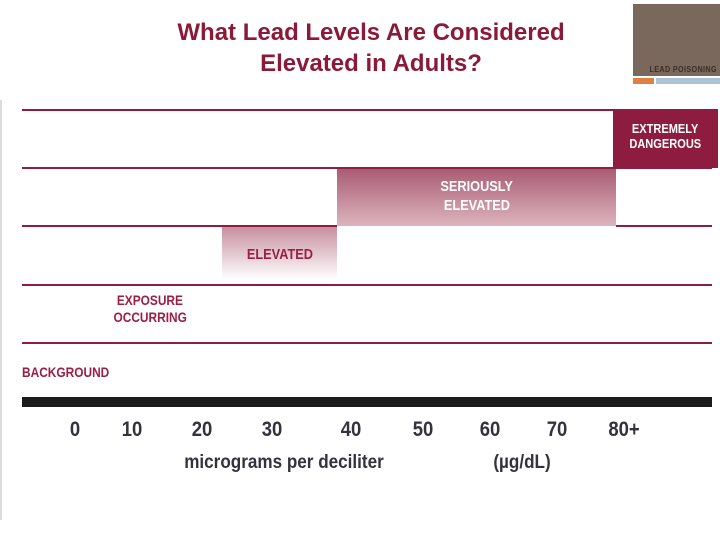  I want to click on band-seriously-elevated: SERIOUSLY ELEVATED, so click(476, 197).